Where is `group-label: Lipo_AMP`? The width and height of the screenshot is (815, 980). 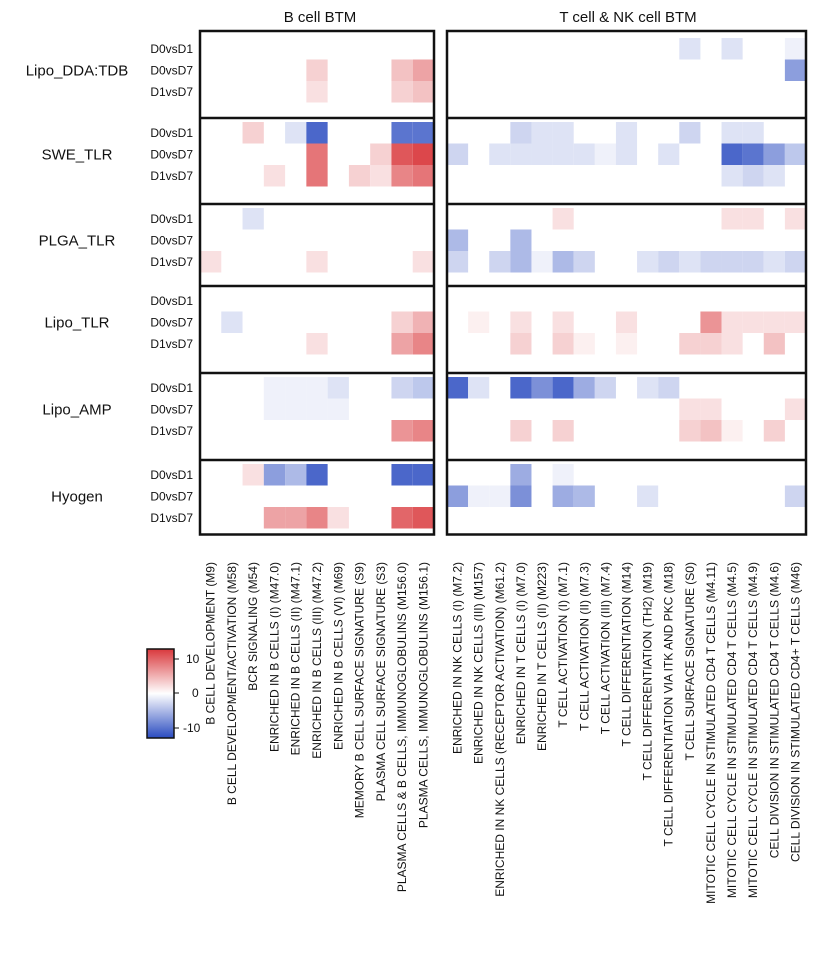 group-label: Lipo_AMP is located at coordinates (76, 409).